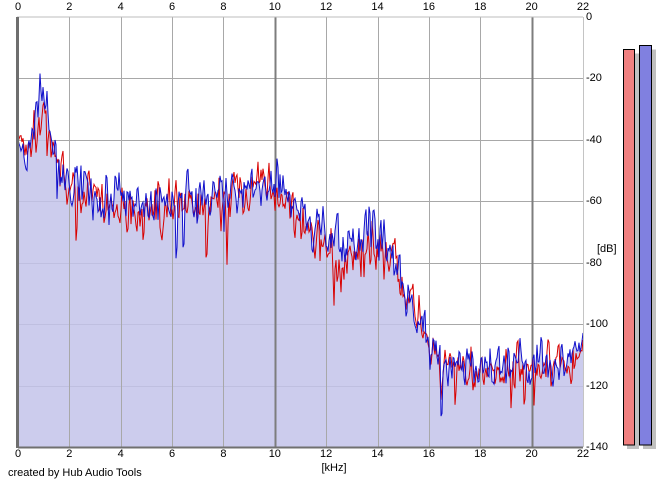  I want to click on x-tick-top-6: 6, so click(172, 7).